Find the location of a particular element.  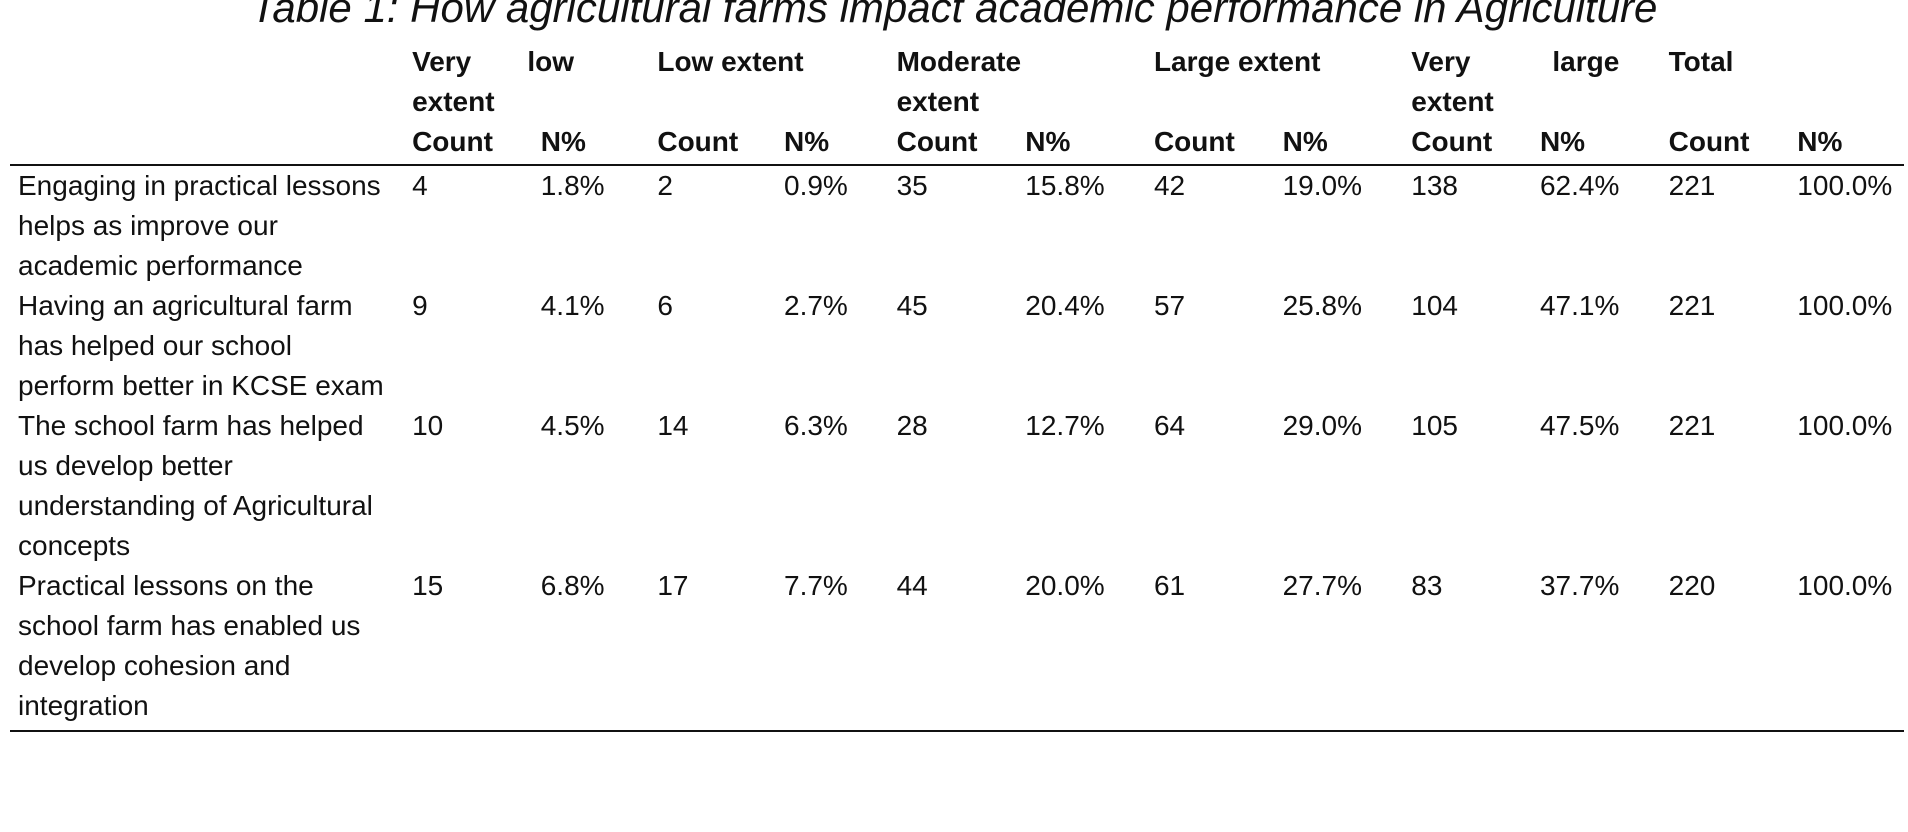

table-cell: 19.0% is located at coordinates (1322, 185).